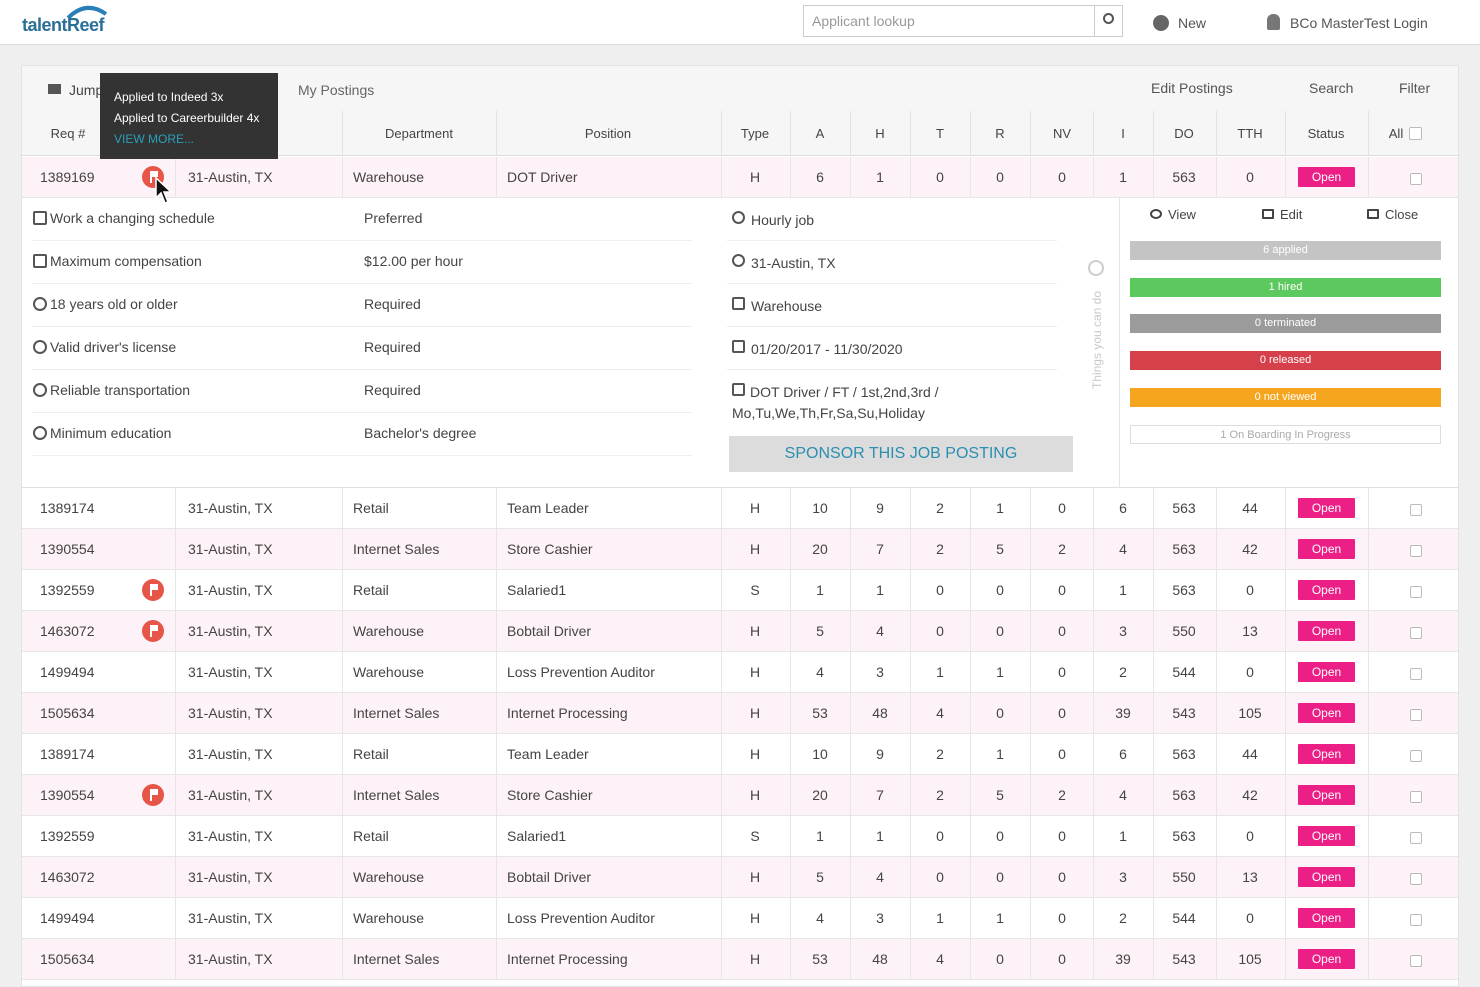 This screenshot has height=987, width=1480. I want to click on search-button, so click(1108, 21).